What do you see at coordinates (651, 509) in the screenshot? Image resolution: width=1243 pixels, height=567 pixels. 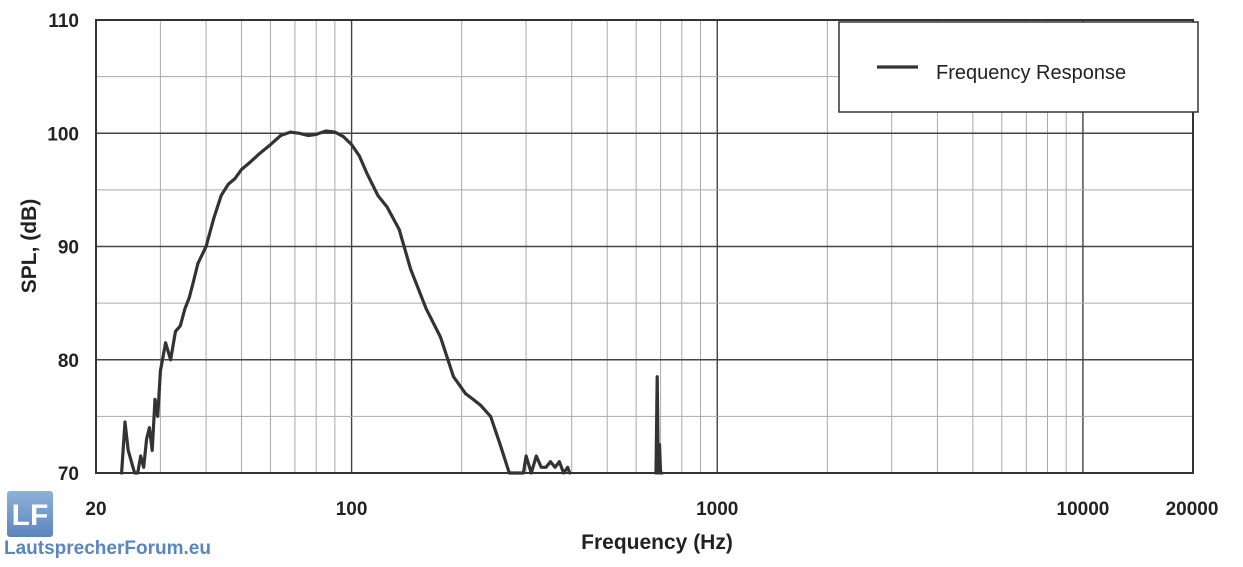 I see `x-tick-labels: 20 100 1000 10000 20000` at bounding box center [651, 509].